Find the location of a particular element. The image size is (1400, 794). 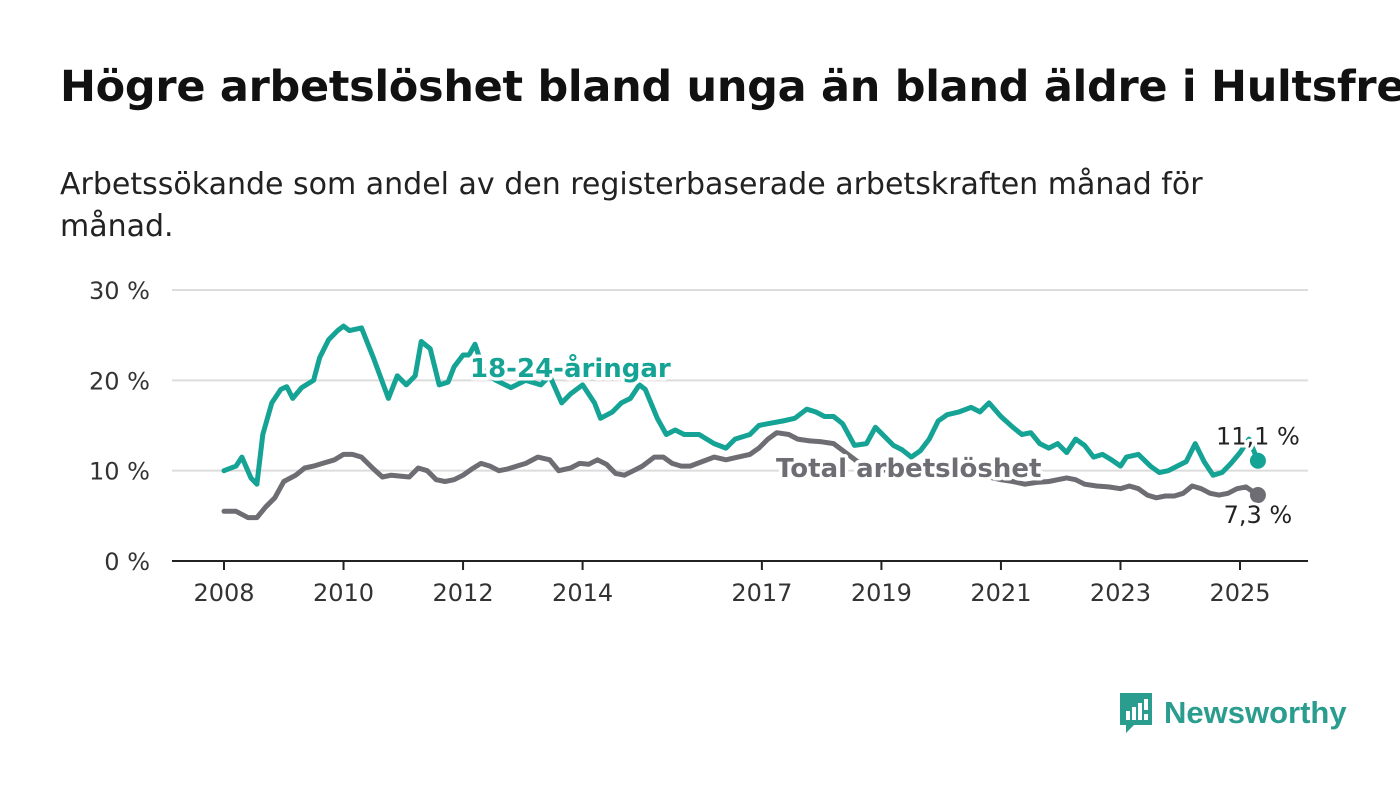

end-label-total: 7,3 % is located at coordinates (1258, 515).